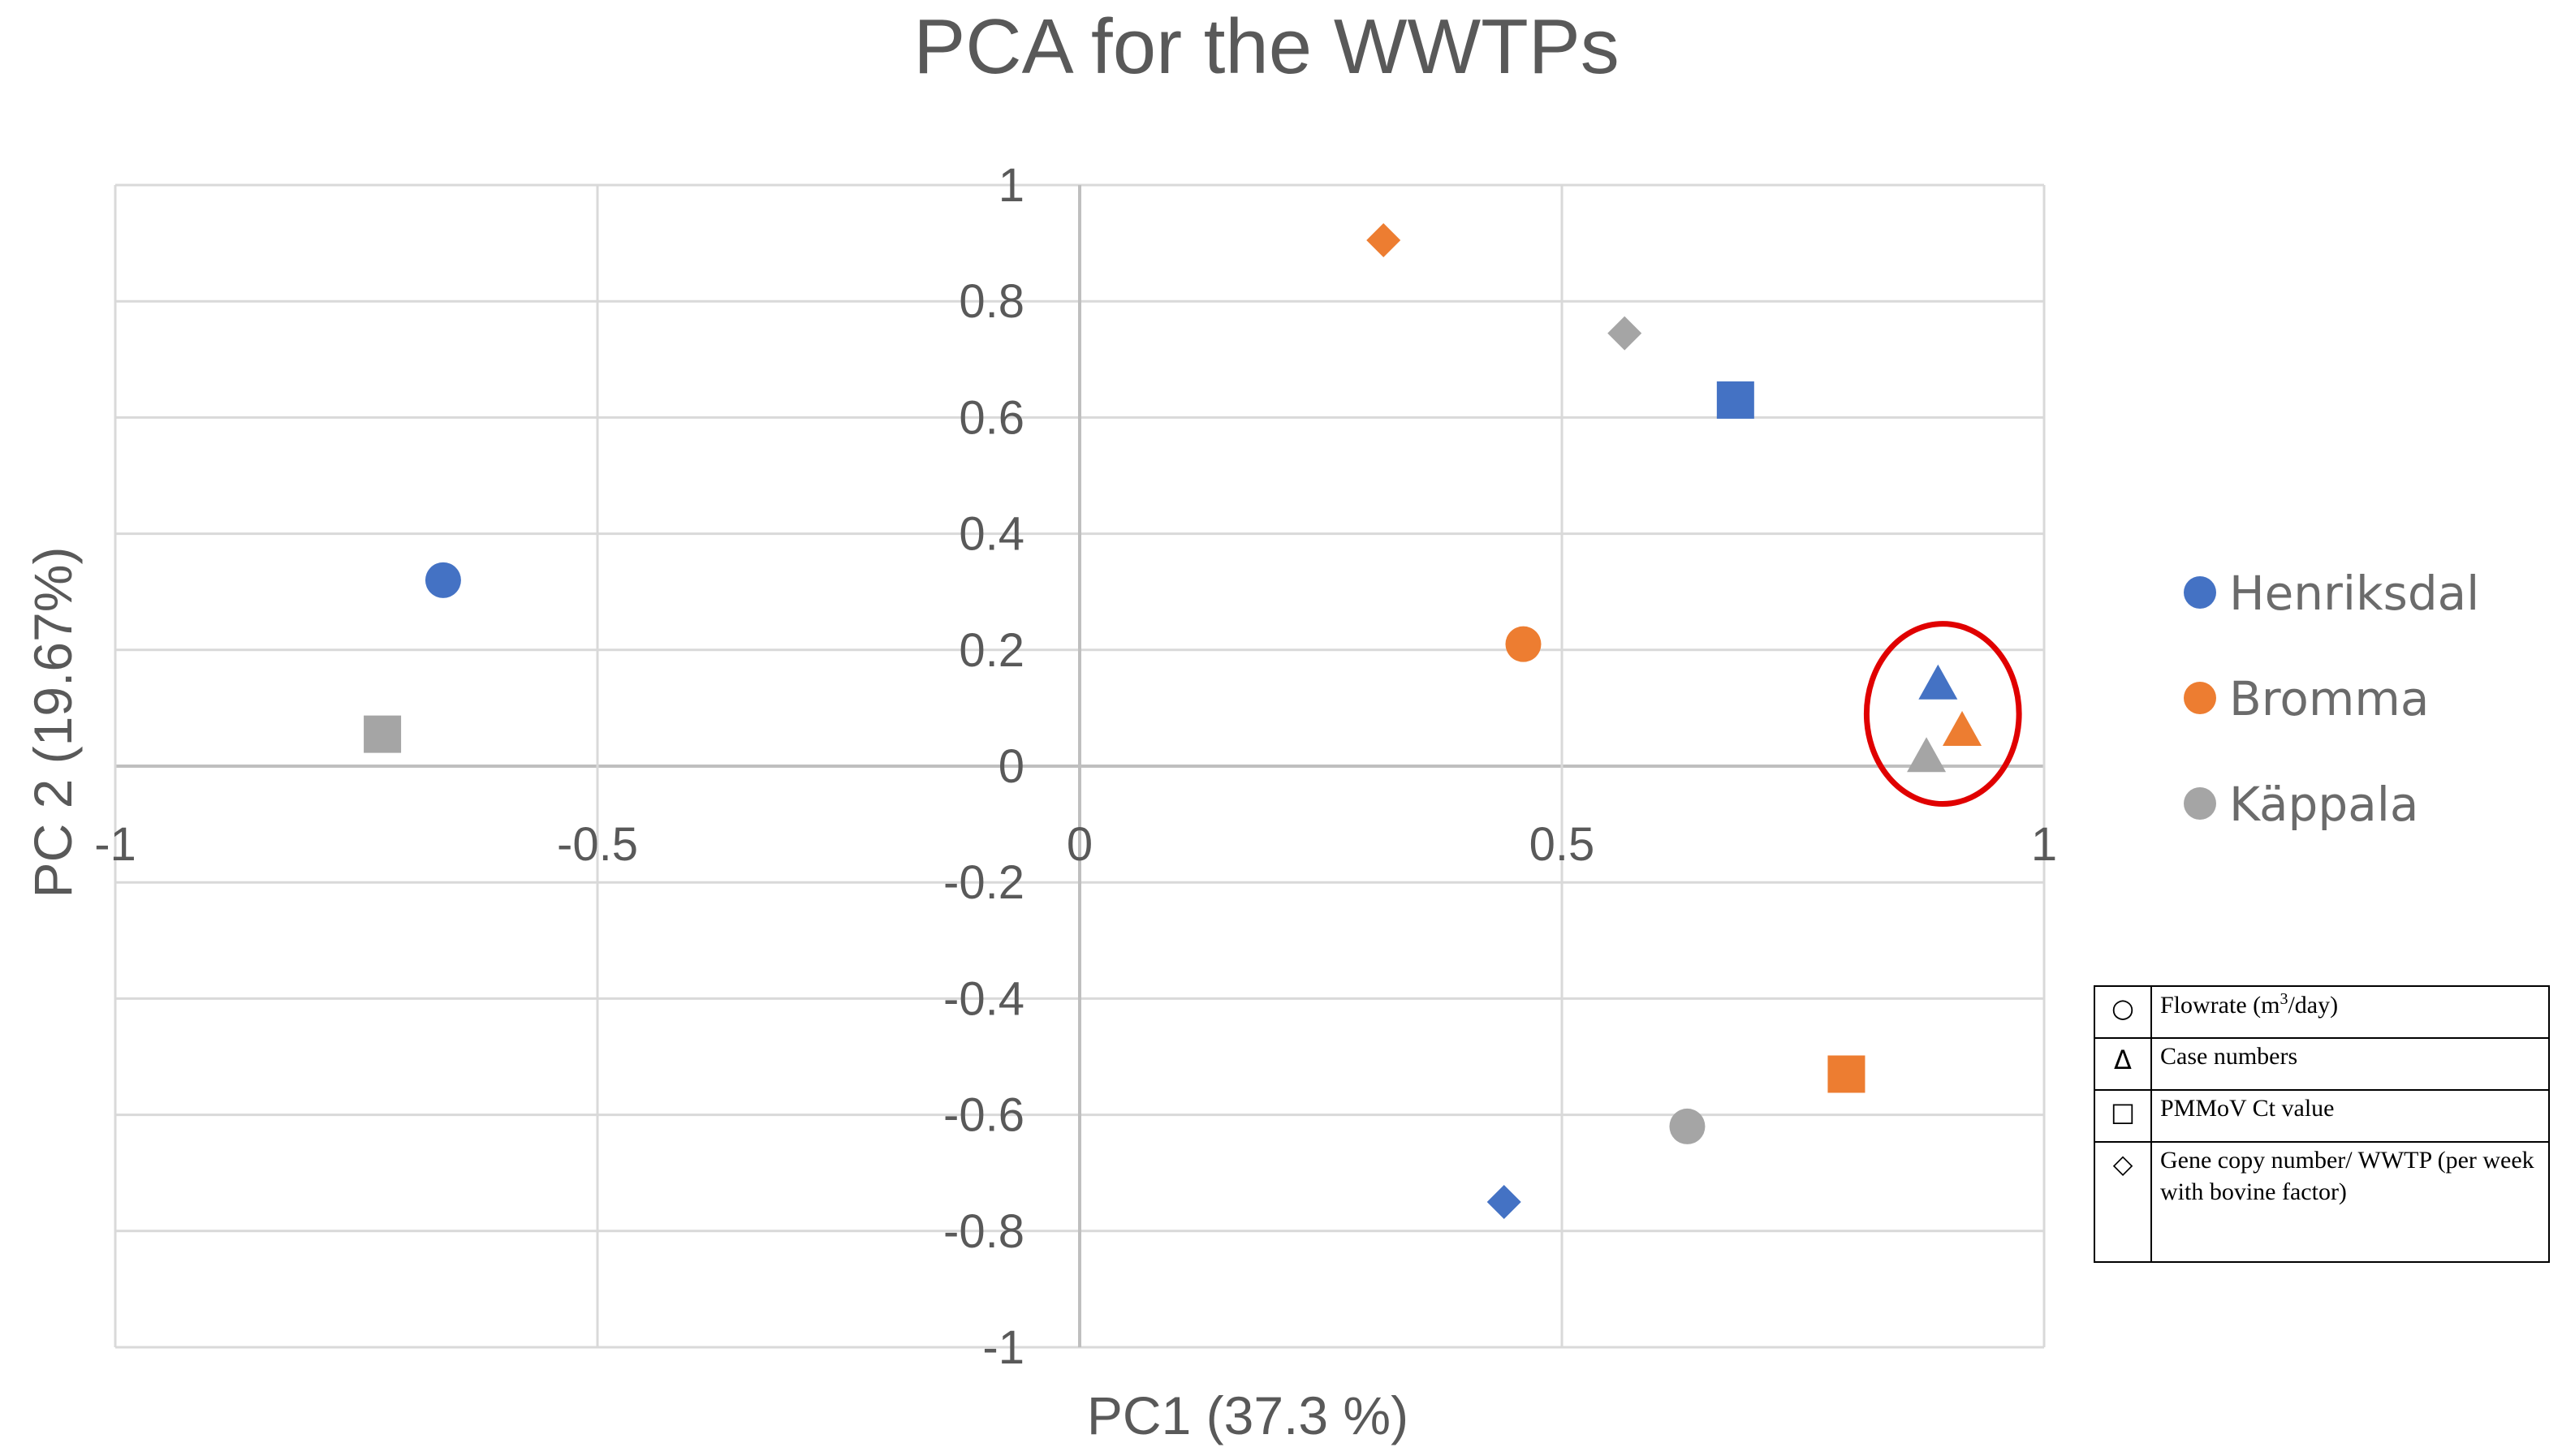 The image size is (2575, 1456). What do you see at coordinates (443, 580) in the screenshot?
I see `henriksdal-circle-point` at bounding box center [443, 580].